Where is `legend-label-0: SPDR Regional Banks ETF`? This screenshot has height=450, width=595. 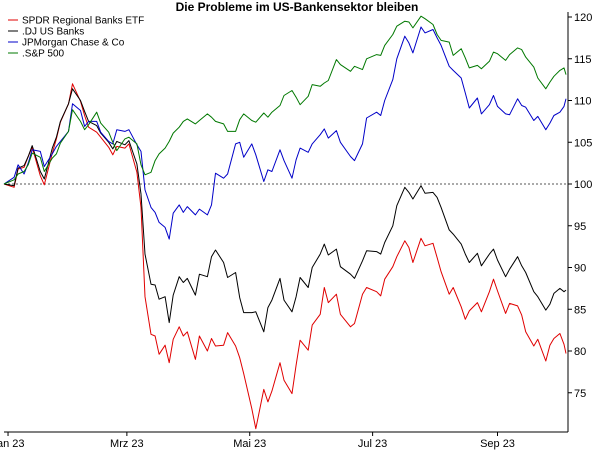 legend-label-0: SPDR Regional Banks ETF is located at coordinates (83, 21).